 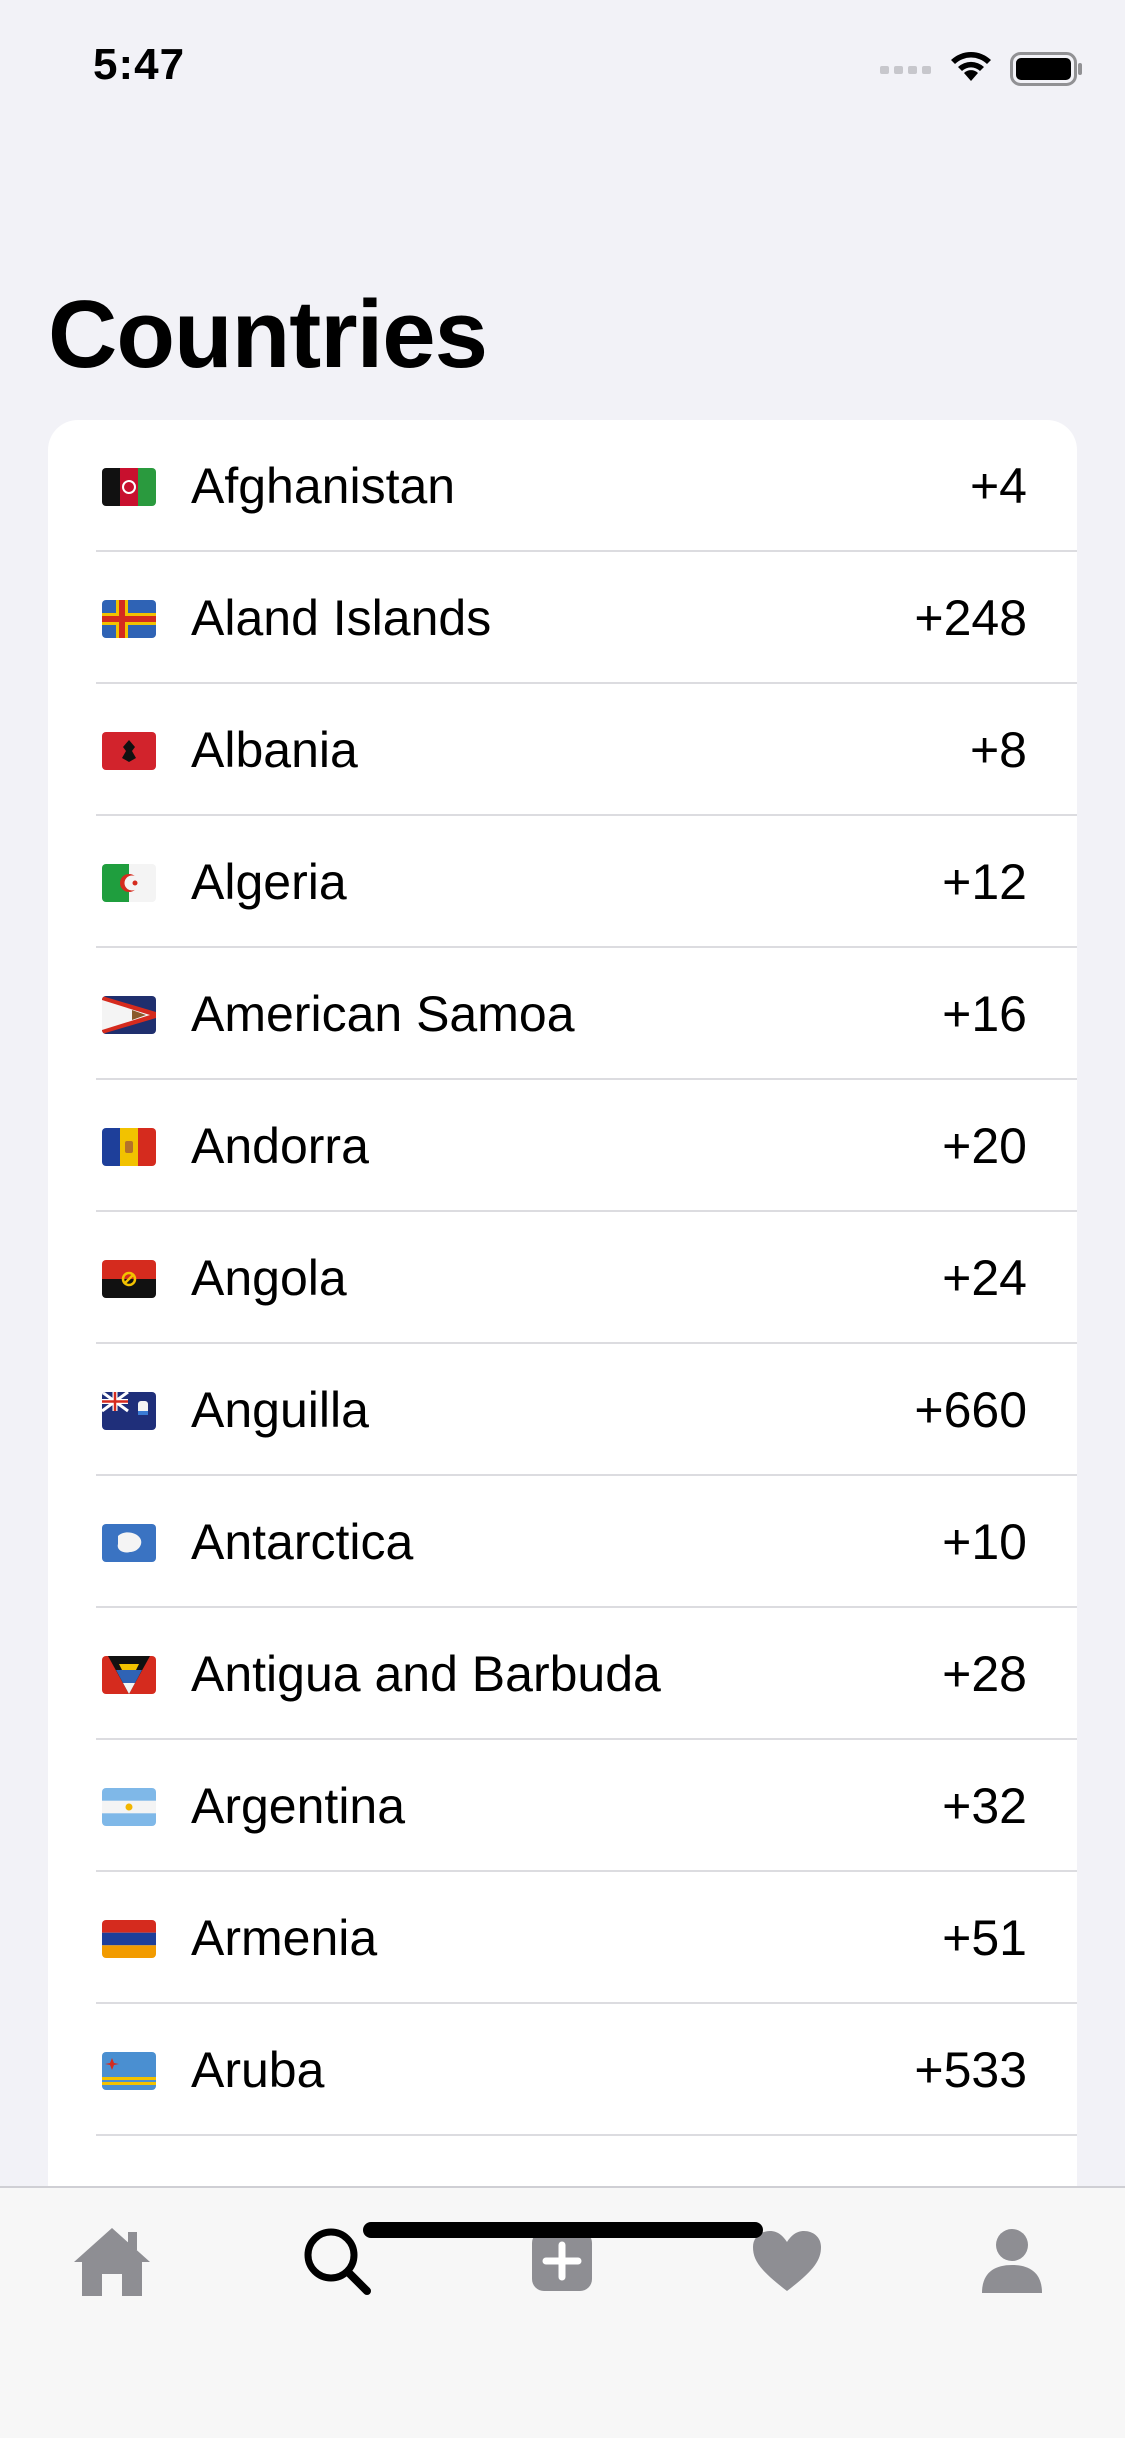 I want to click on flag-afghanistan-icon, so click(x=129, y=487).